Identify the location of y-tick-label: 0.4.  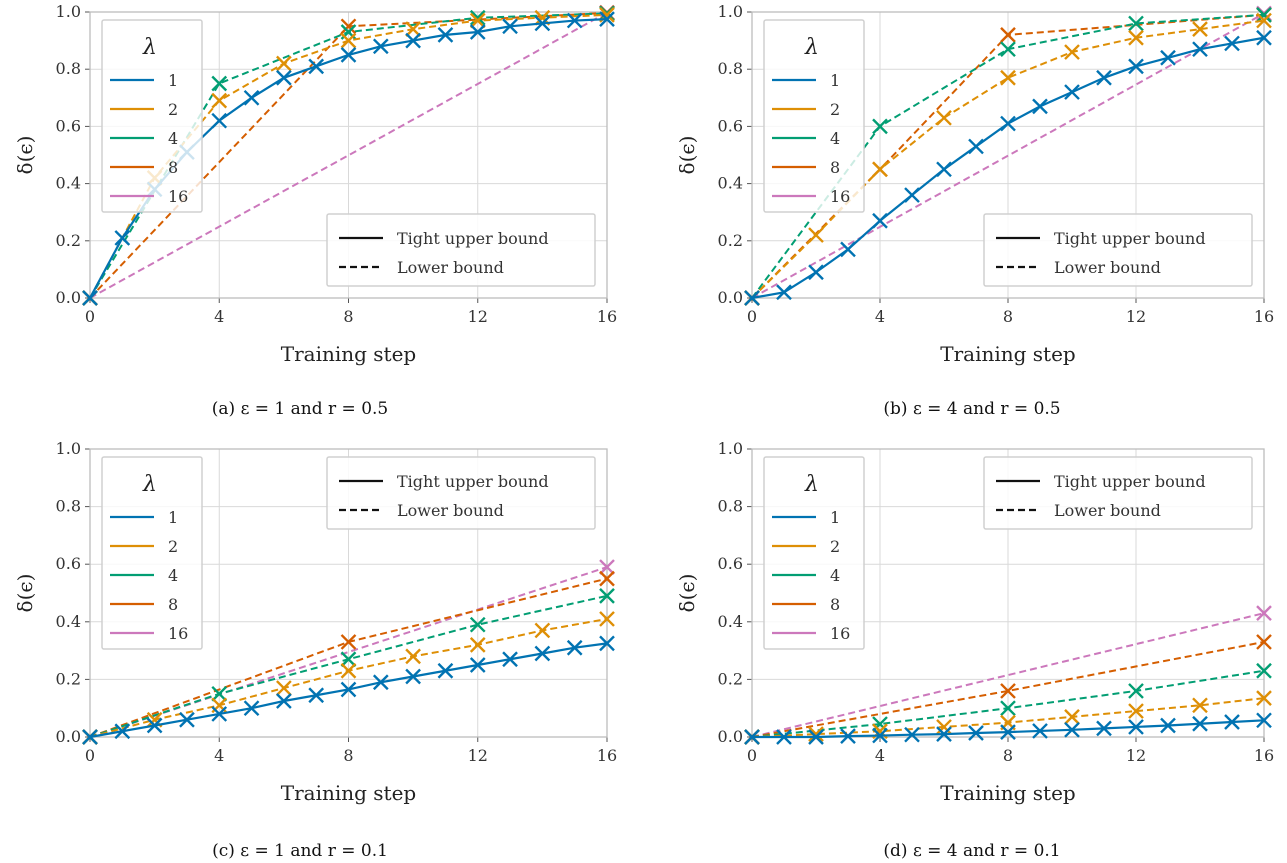
(68, 183).